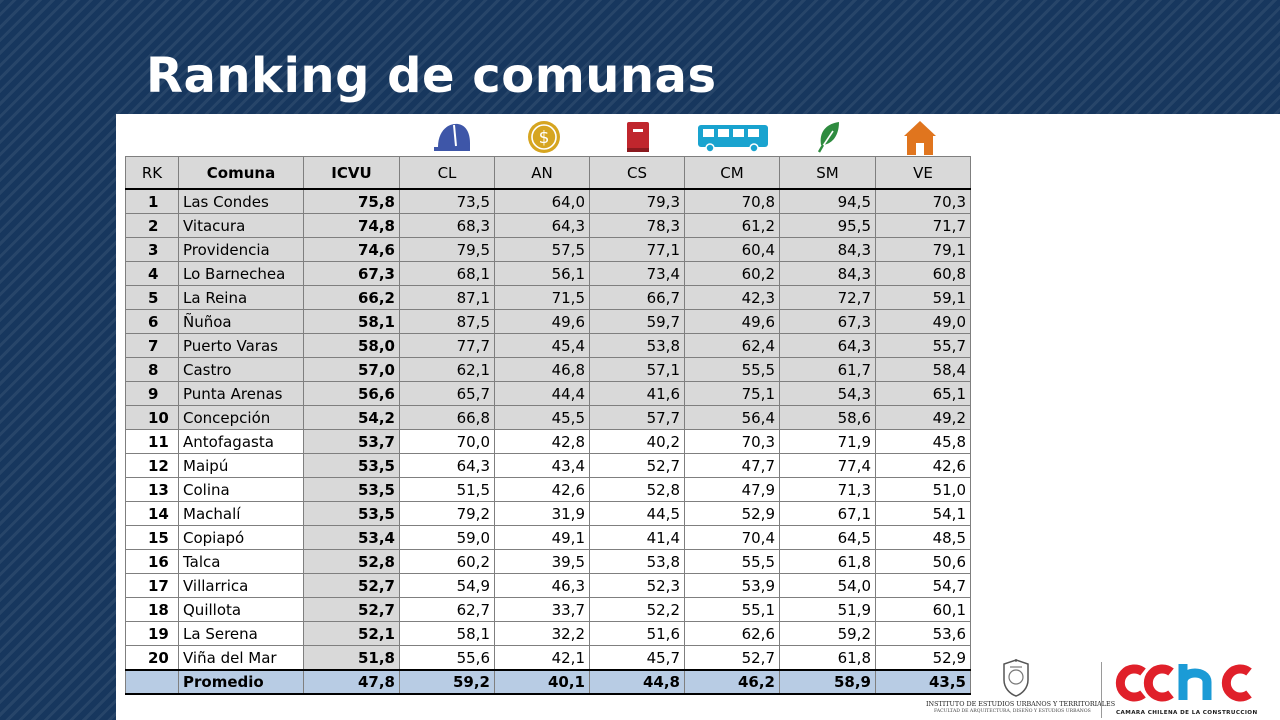 This screenshot has height=720, width=1280. What do you see at coordinates (152, 585) in the screenshot?
I see `rank-cell: 17` at bounding box center [152, 585].